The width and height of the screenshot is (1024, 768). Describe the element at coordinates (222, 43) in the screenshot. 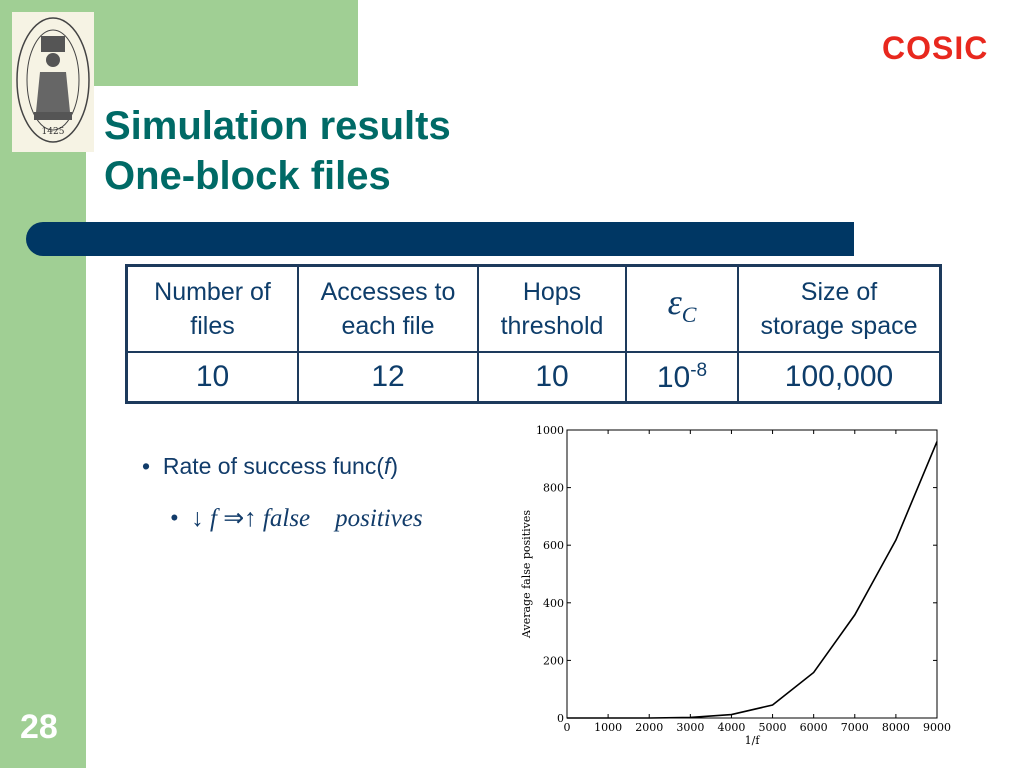

I see `green-header-block` at that location.